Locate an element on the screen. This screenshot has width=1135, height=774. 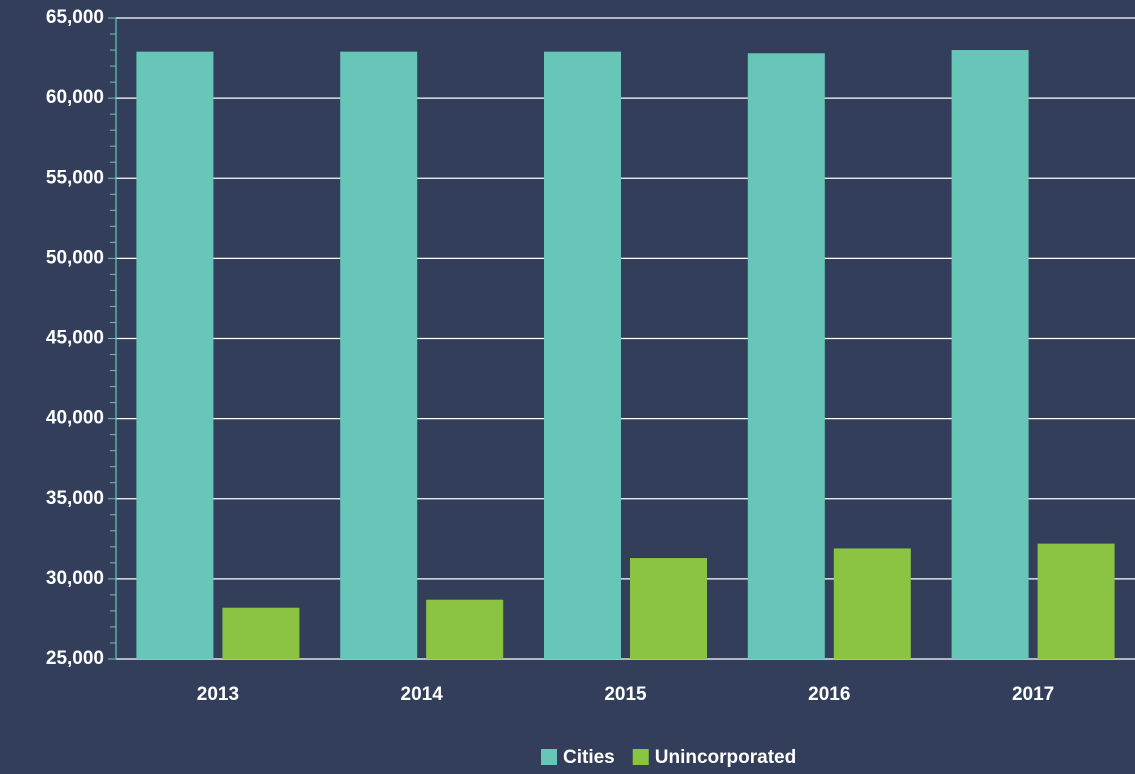
x-tick-label: 2013 is located at coordinates (218, 694).